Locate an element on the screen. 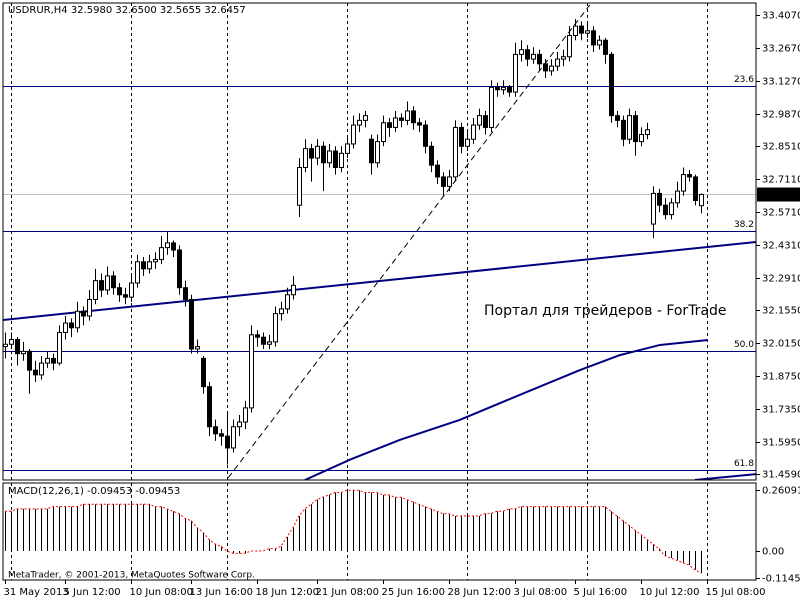  x-tick-label: 28 Jun 12:00 is located at coordinates (480, 592).